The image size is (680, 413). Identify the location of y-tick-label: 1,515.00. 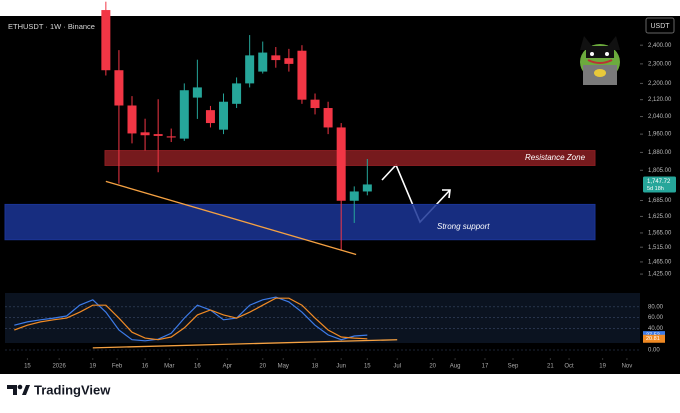
(660, 248).